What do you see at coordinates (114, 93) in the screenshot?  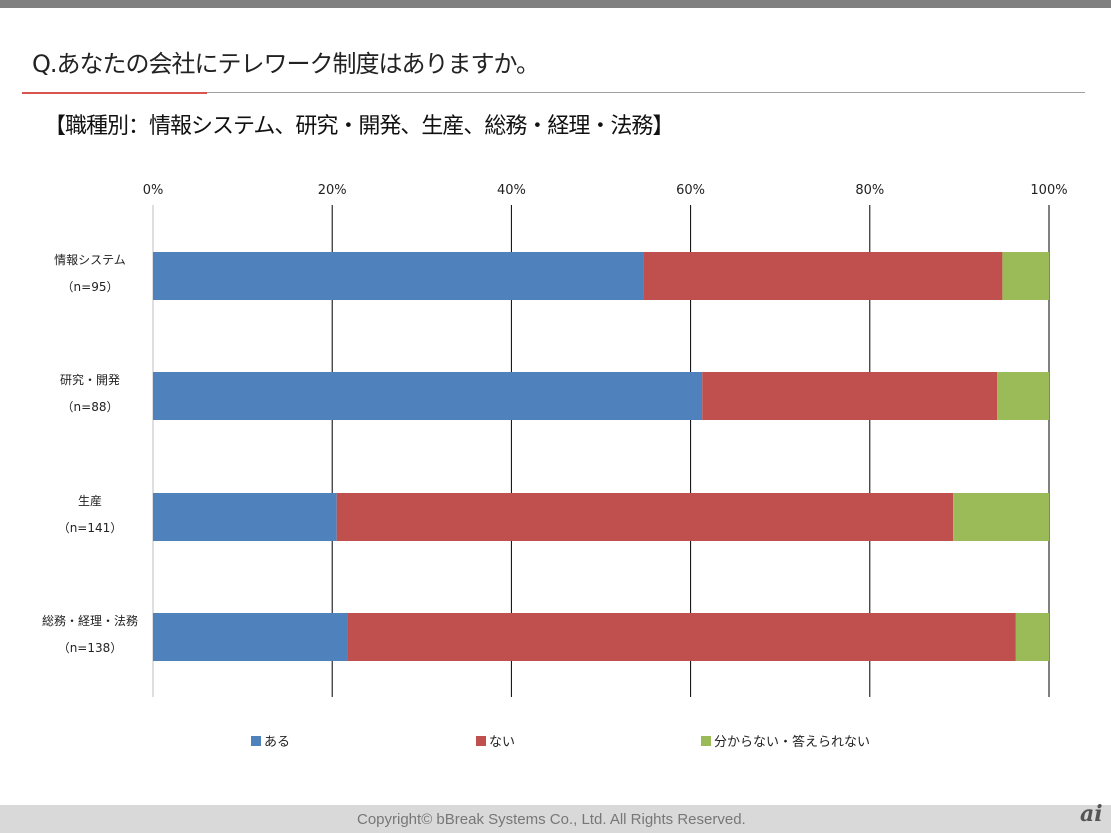 I see `title-underline-accent` at bounding box center [114, 93].